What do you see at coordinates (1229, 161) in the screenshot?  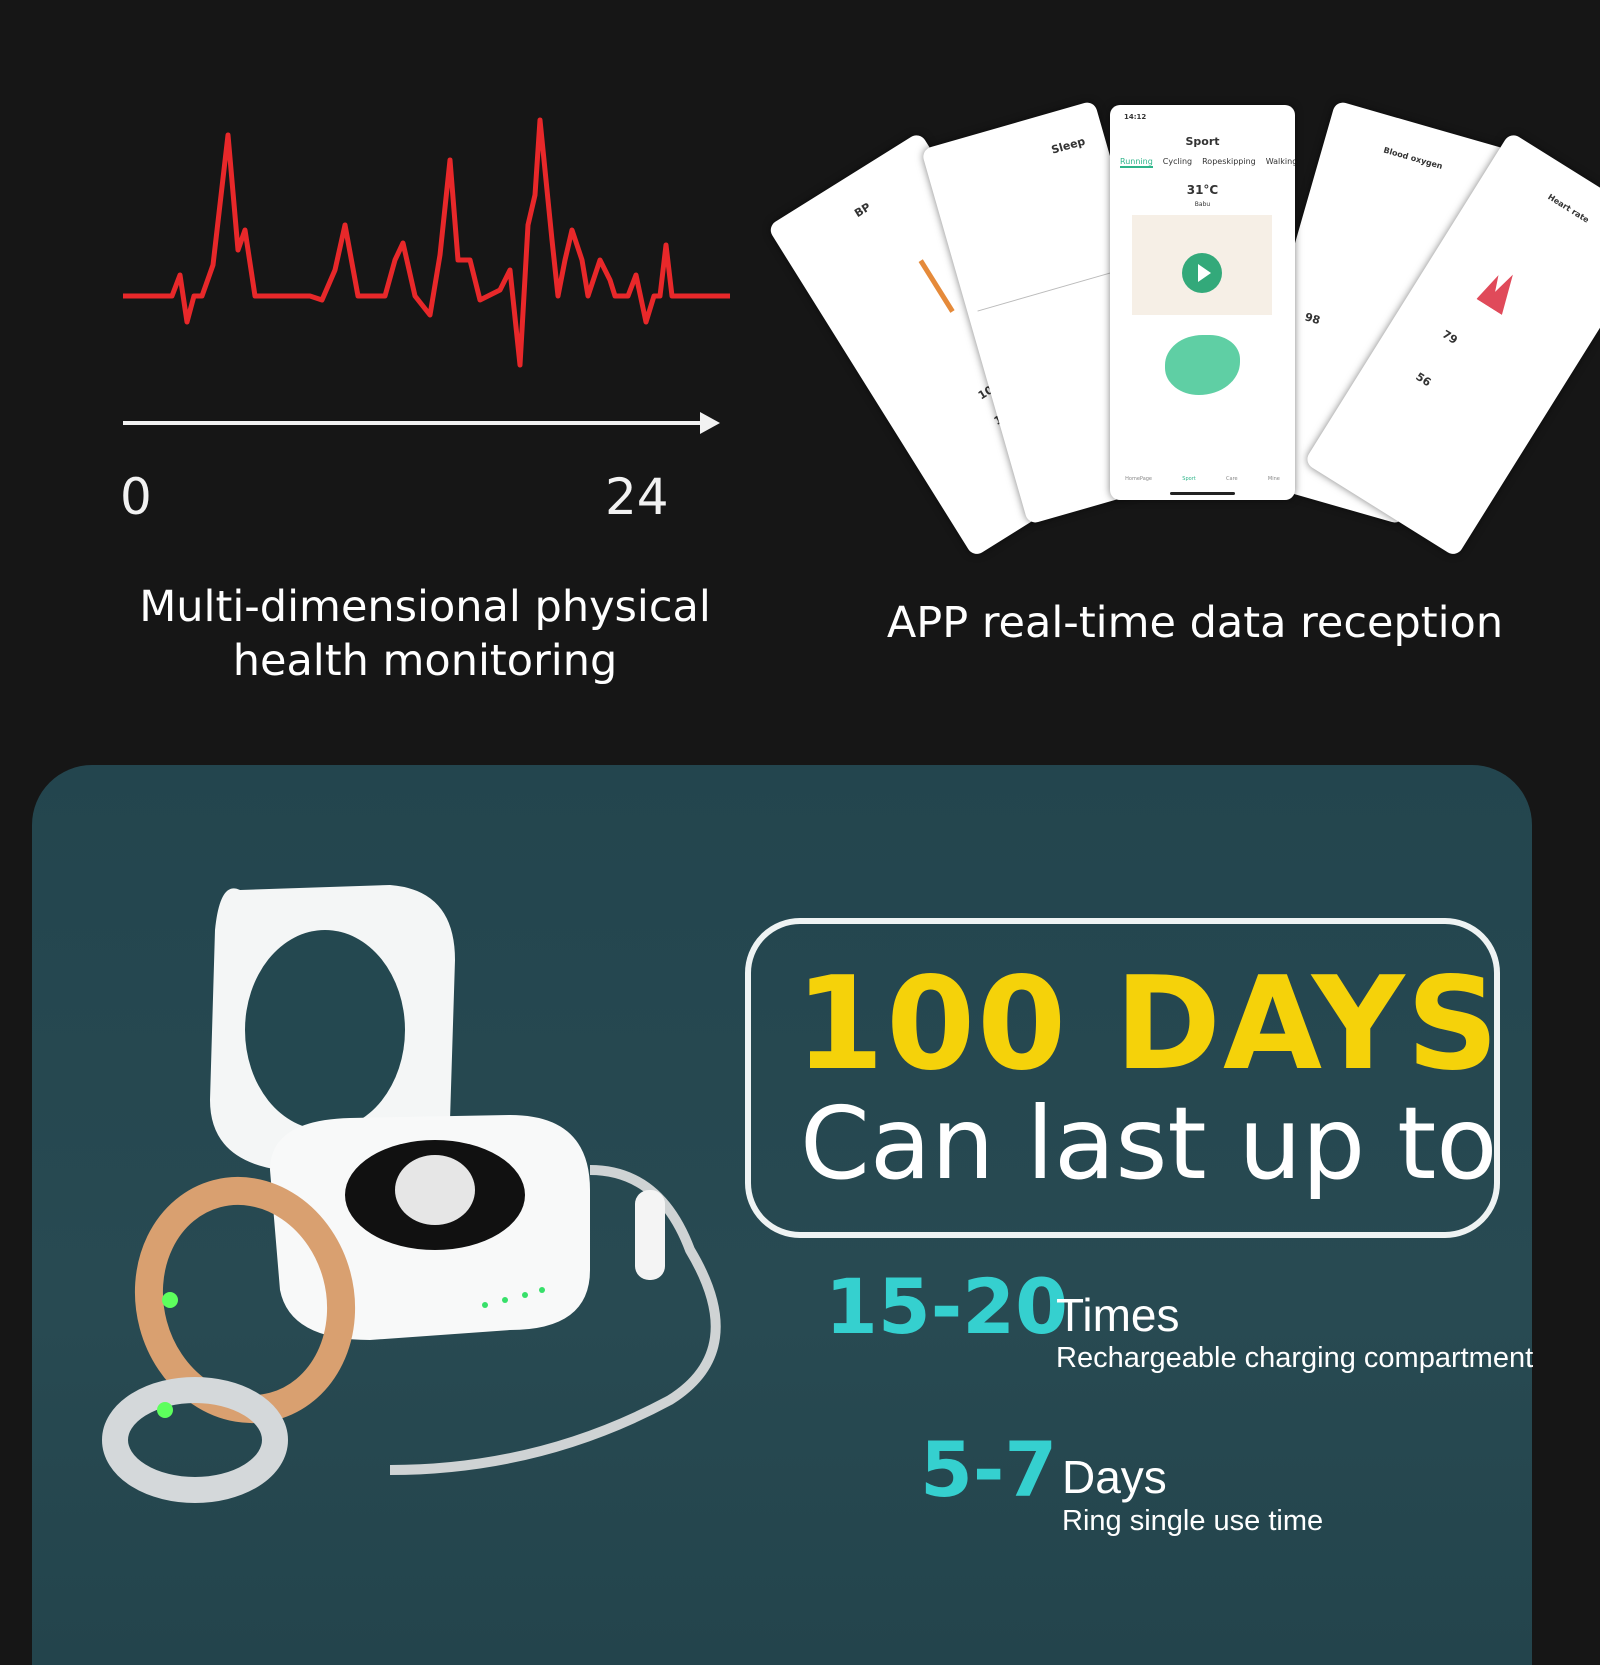 I see `tab-ropeskipping: Ropeskipping` at bounding box center [1229, 161].